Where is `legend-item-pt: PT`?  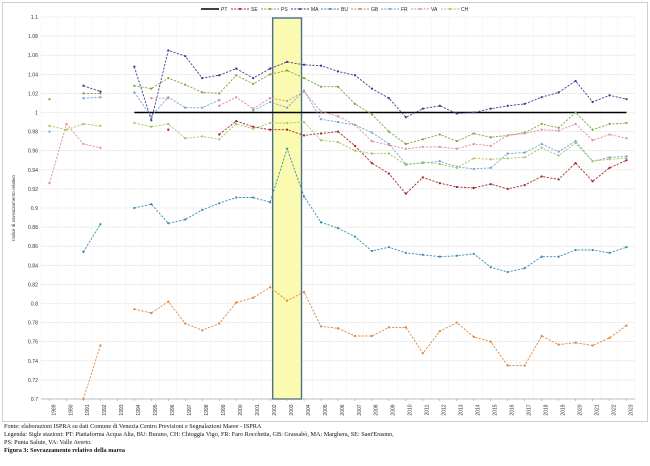 legend-item-pt: PT is located at coordinates (214, 10).